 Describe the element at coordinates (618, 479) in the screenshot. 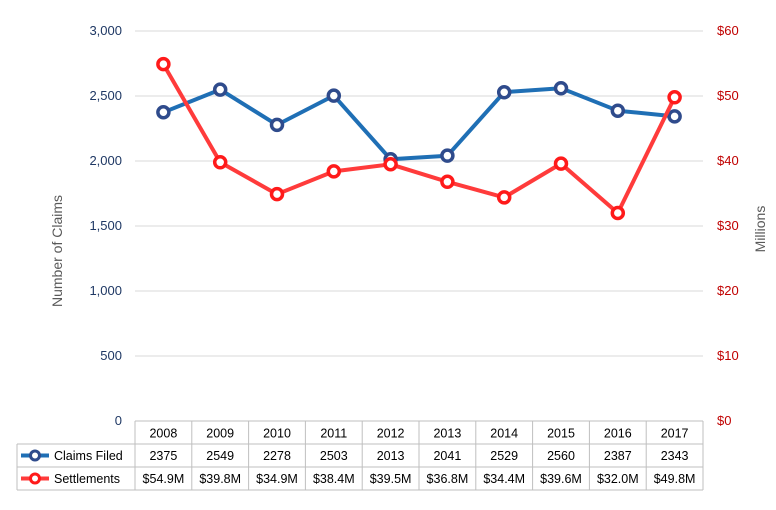

I see `settlements-data-label: $32.0M` at that location.